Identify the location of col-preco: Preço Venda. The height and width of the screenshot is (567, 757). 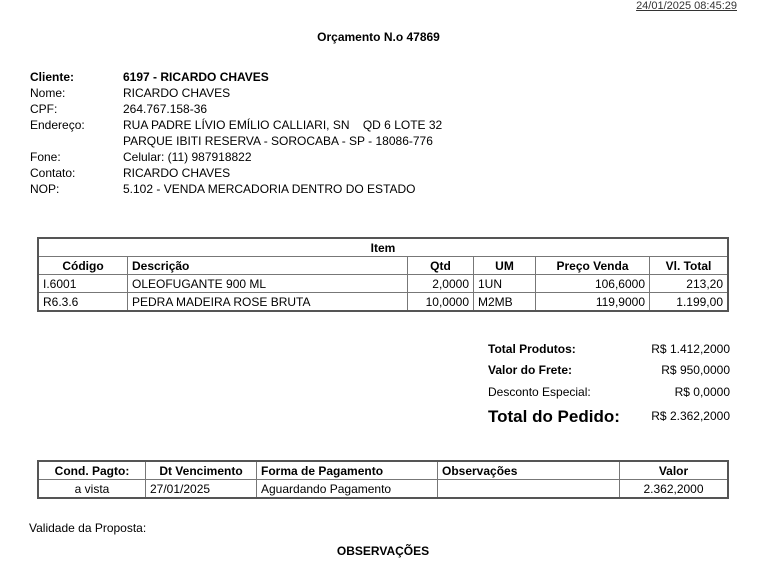
(592, 265).